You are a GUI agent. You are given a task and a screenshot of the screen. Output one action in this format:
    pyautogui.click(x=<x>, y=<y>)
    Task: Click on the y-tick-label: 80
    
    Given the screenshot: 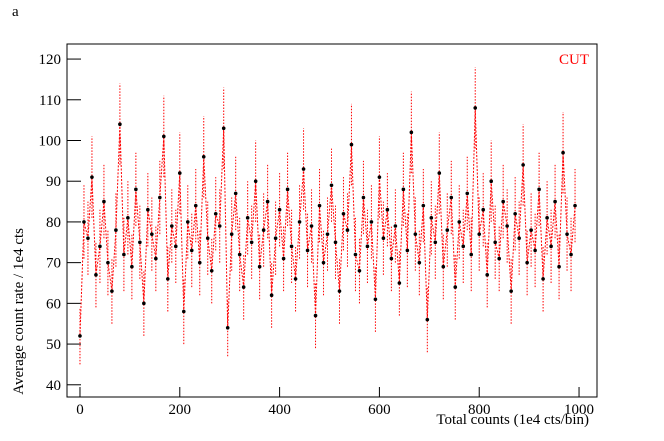 What is the action you would take?
    pyautogui.click(x=53, y=223)
    